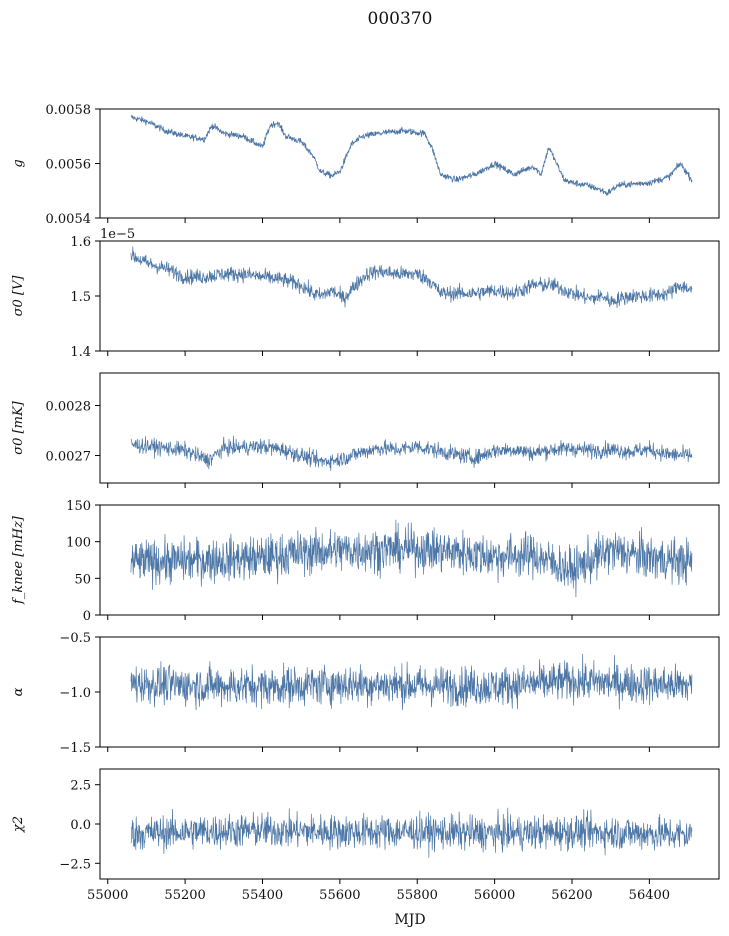  I want to click on y-tick-label: 50, so click(82, 579).